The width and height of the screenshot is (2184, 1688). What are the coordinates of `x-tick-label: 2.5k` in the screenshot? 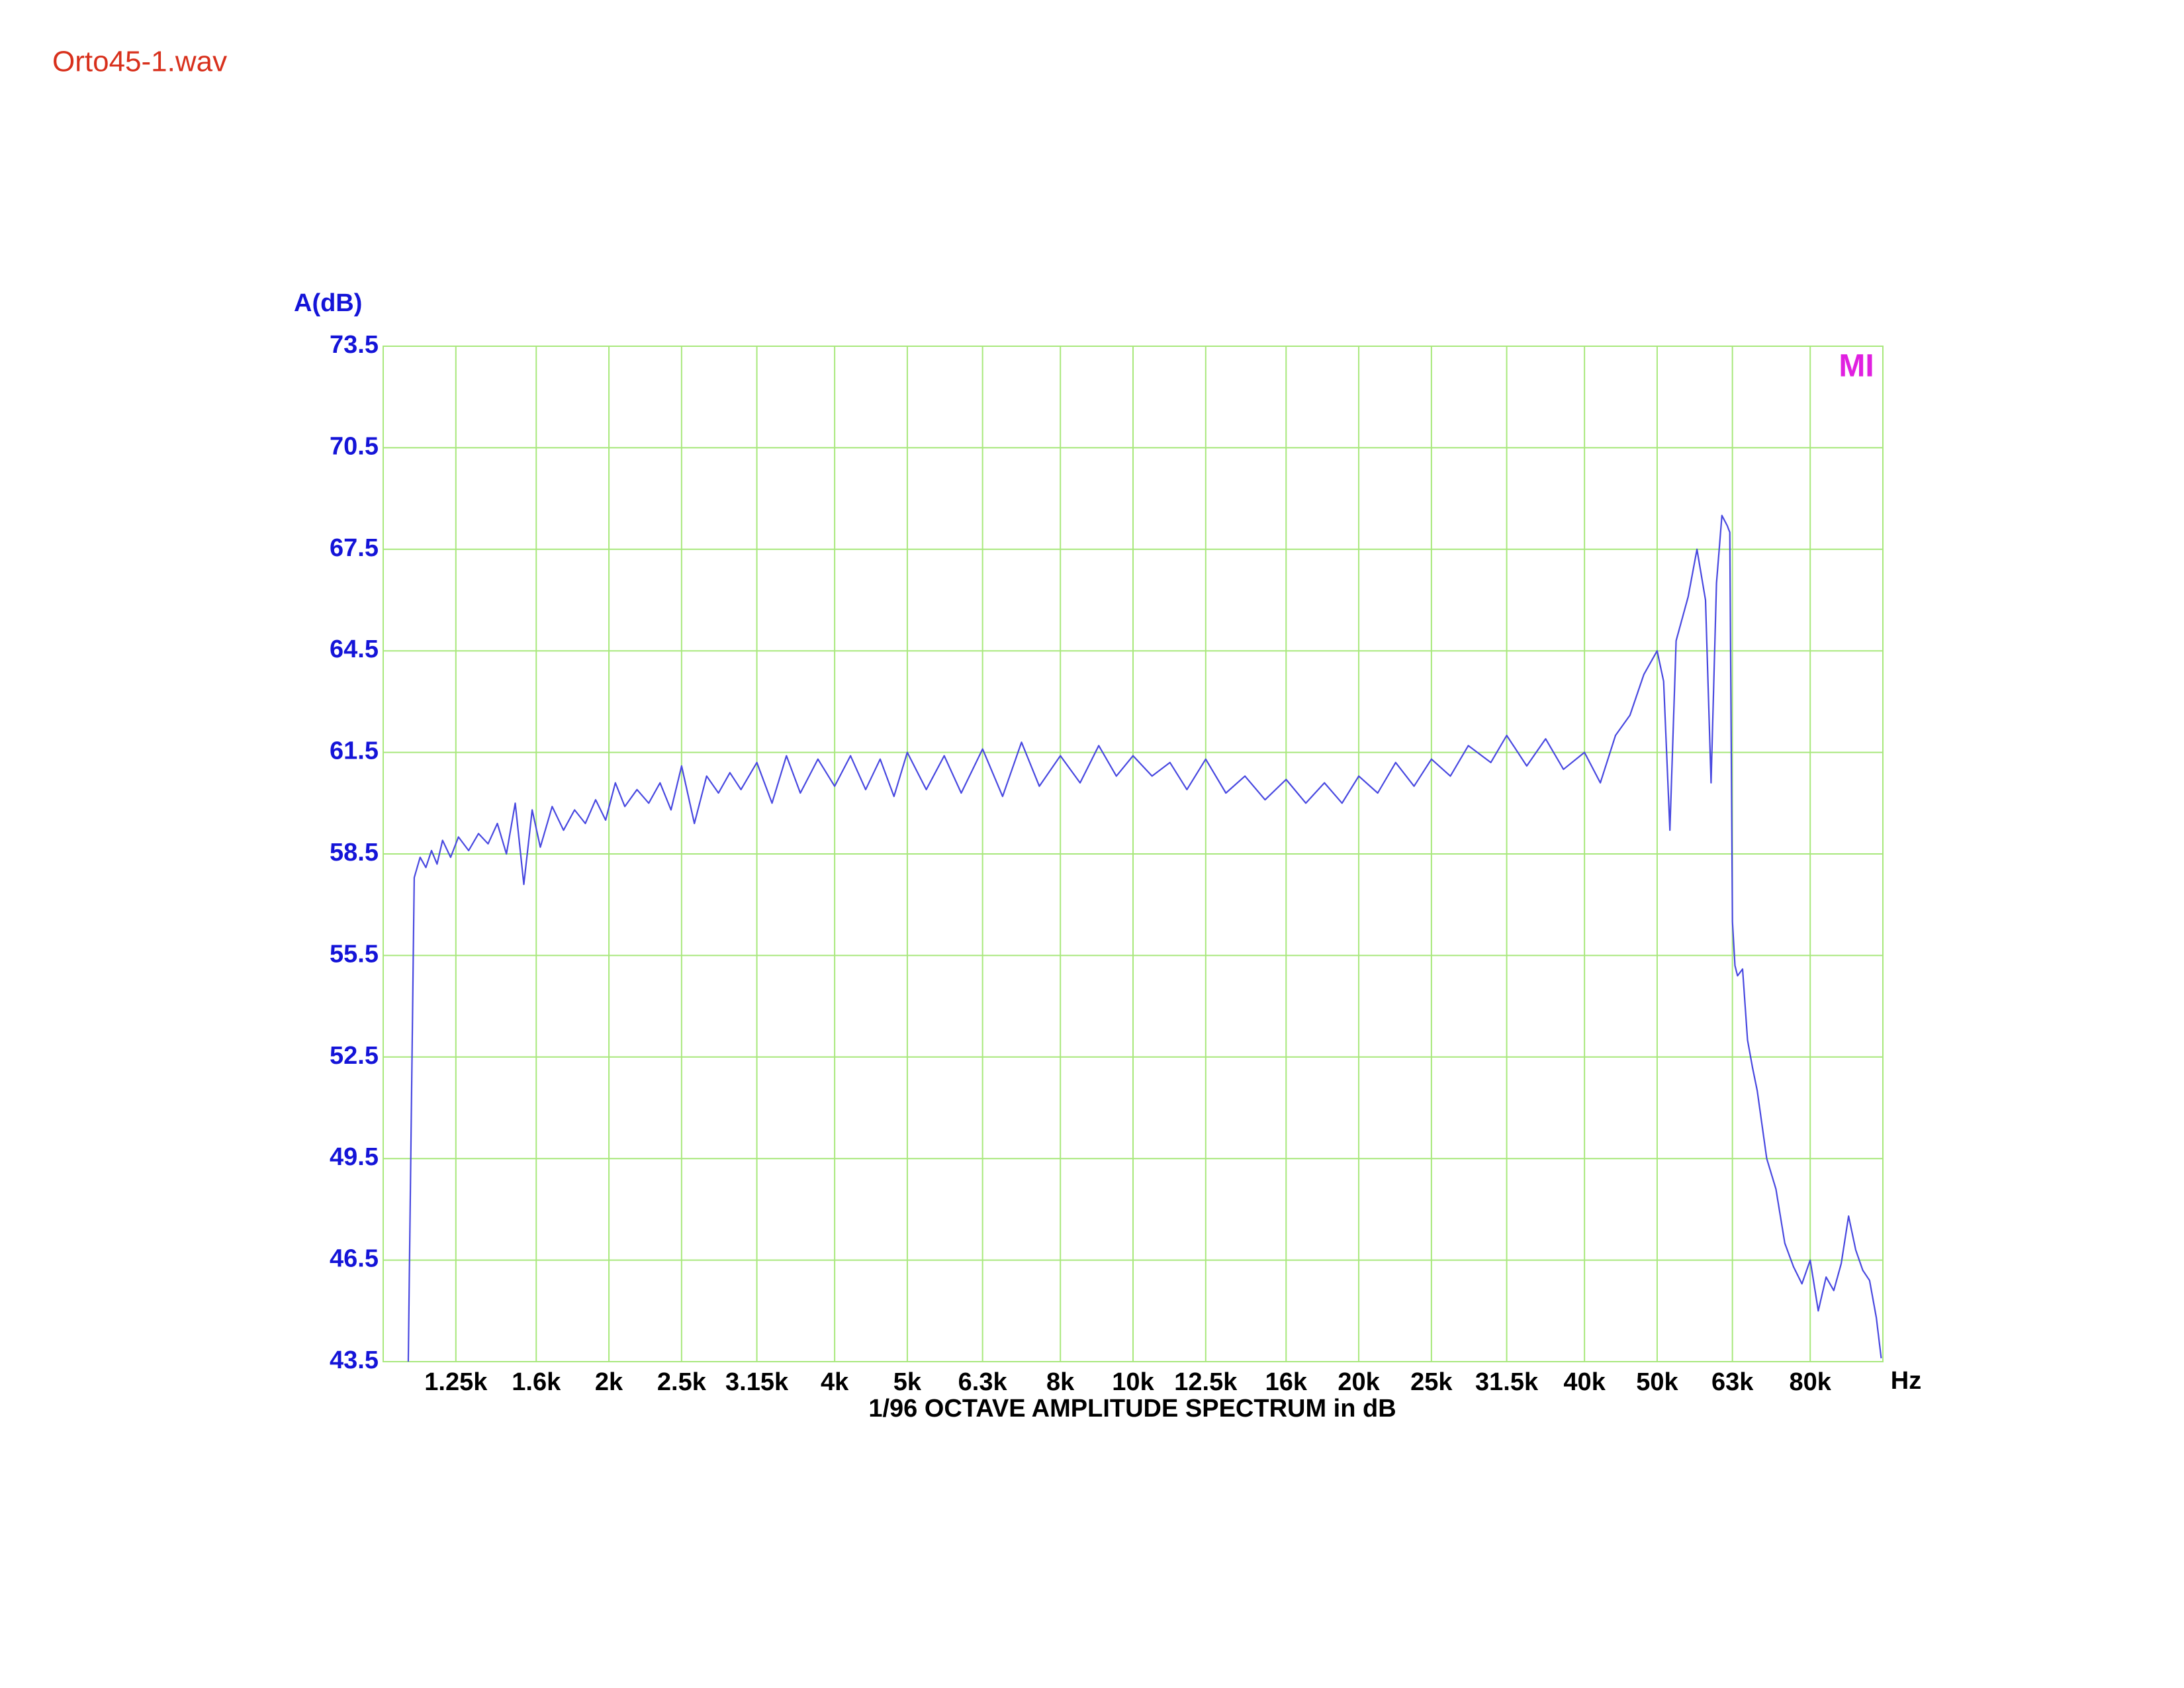 It's located at (682, 1382).